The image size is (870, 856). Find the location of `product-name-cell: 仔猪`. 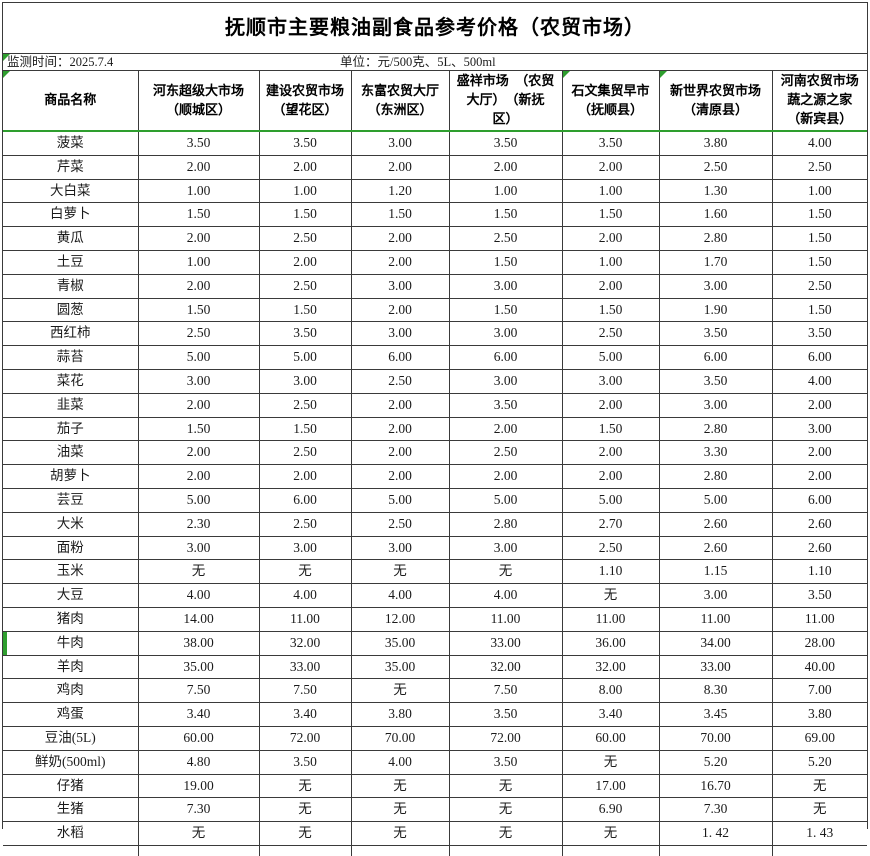

product-name-cell: 仔猪 is located at coordinates (71, 786).